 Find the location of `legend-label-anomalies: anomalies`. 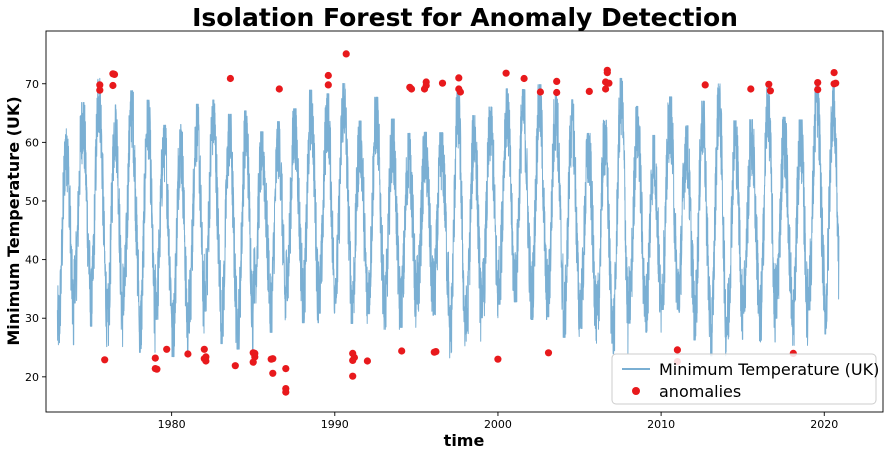

legend-label-anomalies: anomalies is located at coordinates (700, 391).